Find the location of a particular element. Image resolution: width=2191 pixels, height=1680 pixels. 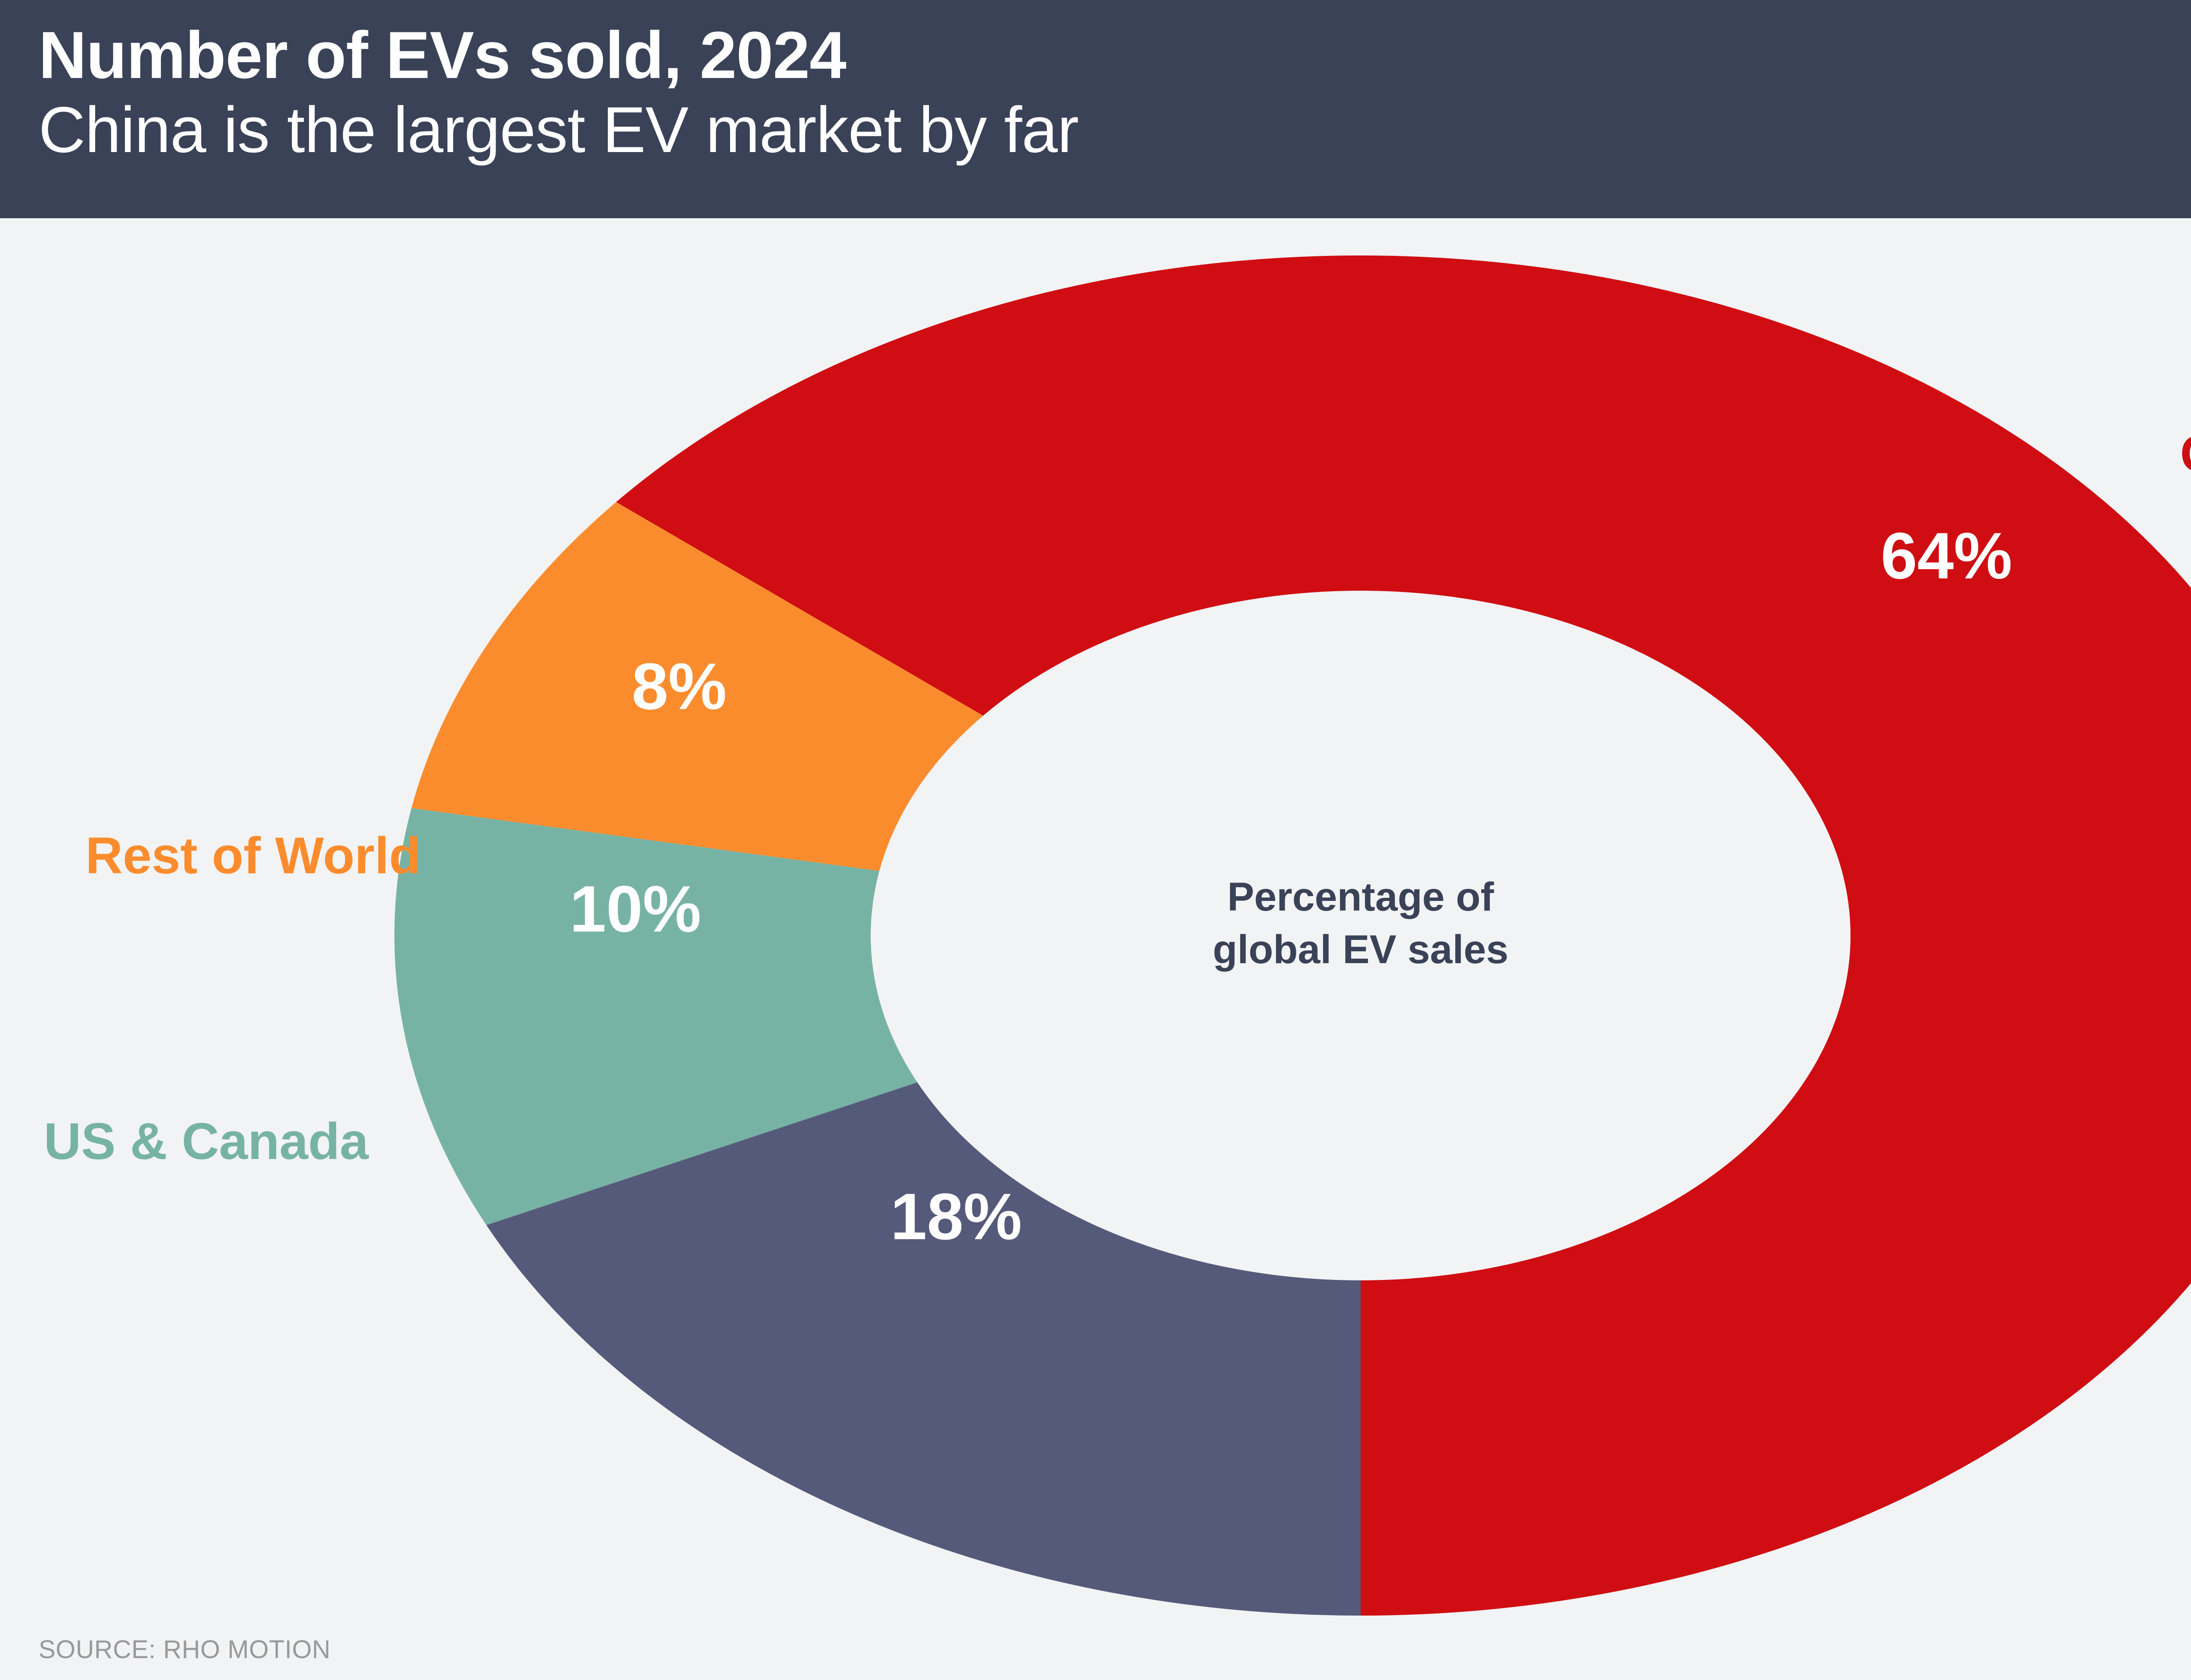

slice-us-canada is located at coordinates (656, 1016).